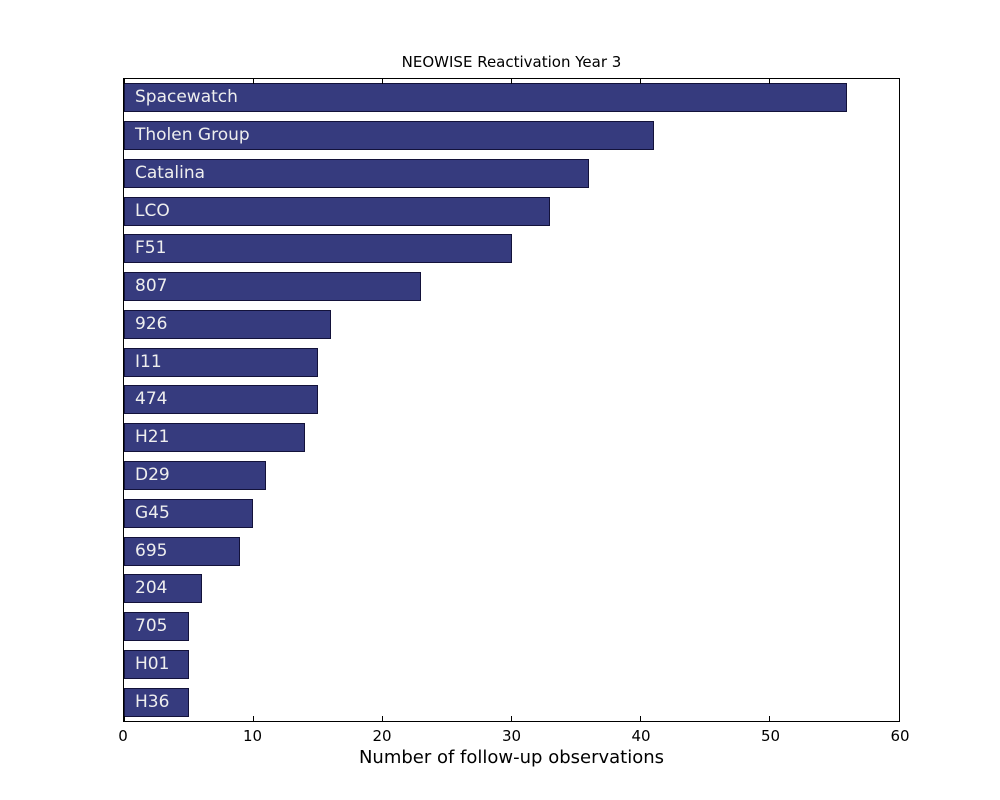 This screenshot has width=1000, height=800. Describe the element at coordinates (221, 362) in the screenshot. I see `bar-i11: I11` at that location.